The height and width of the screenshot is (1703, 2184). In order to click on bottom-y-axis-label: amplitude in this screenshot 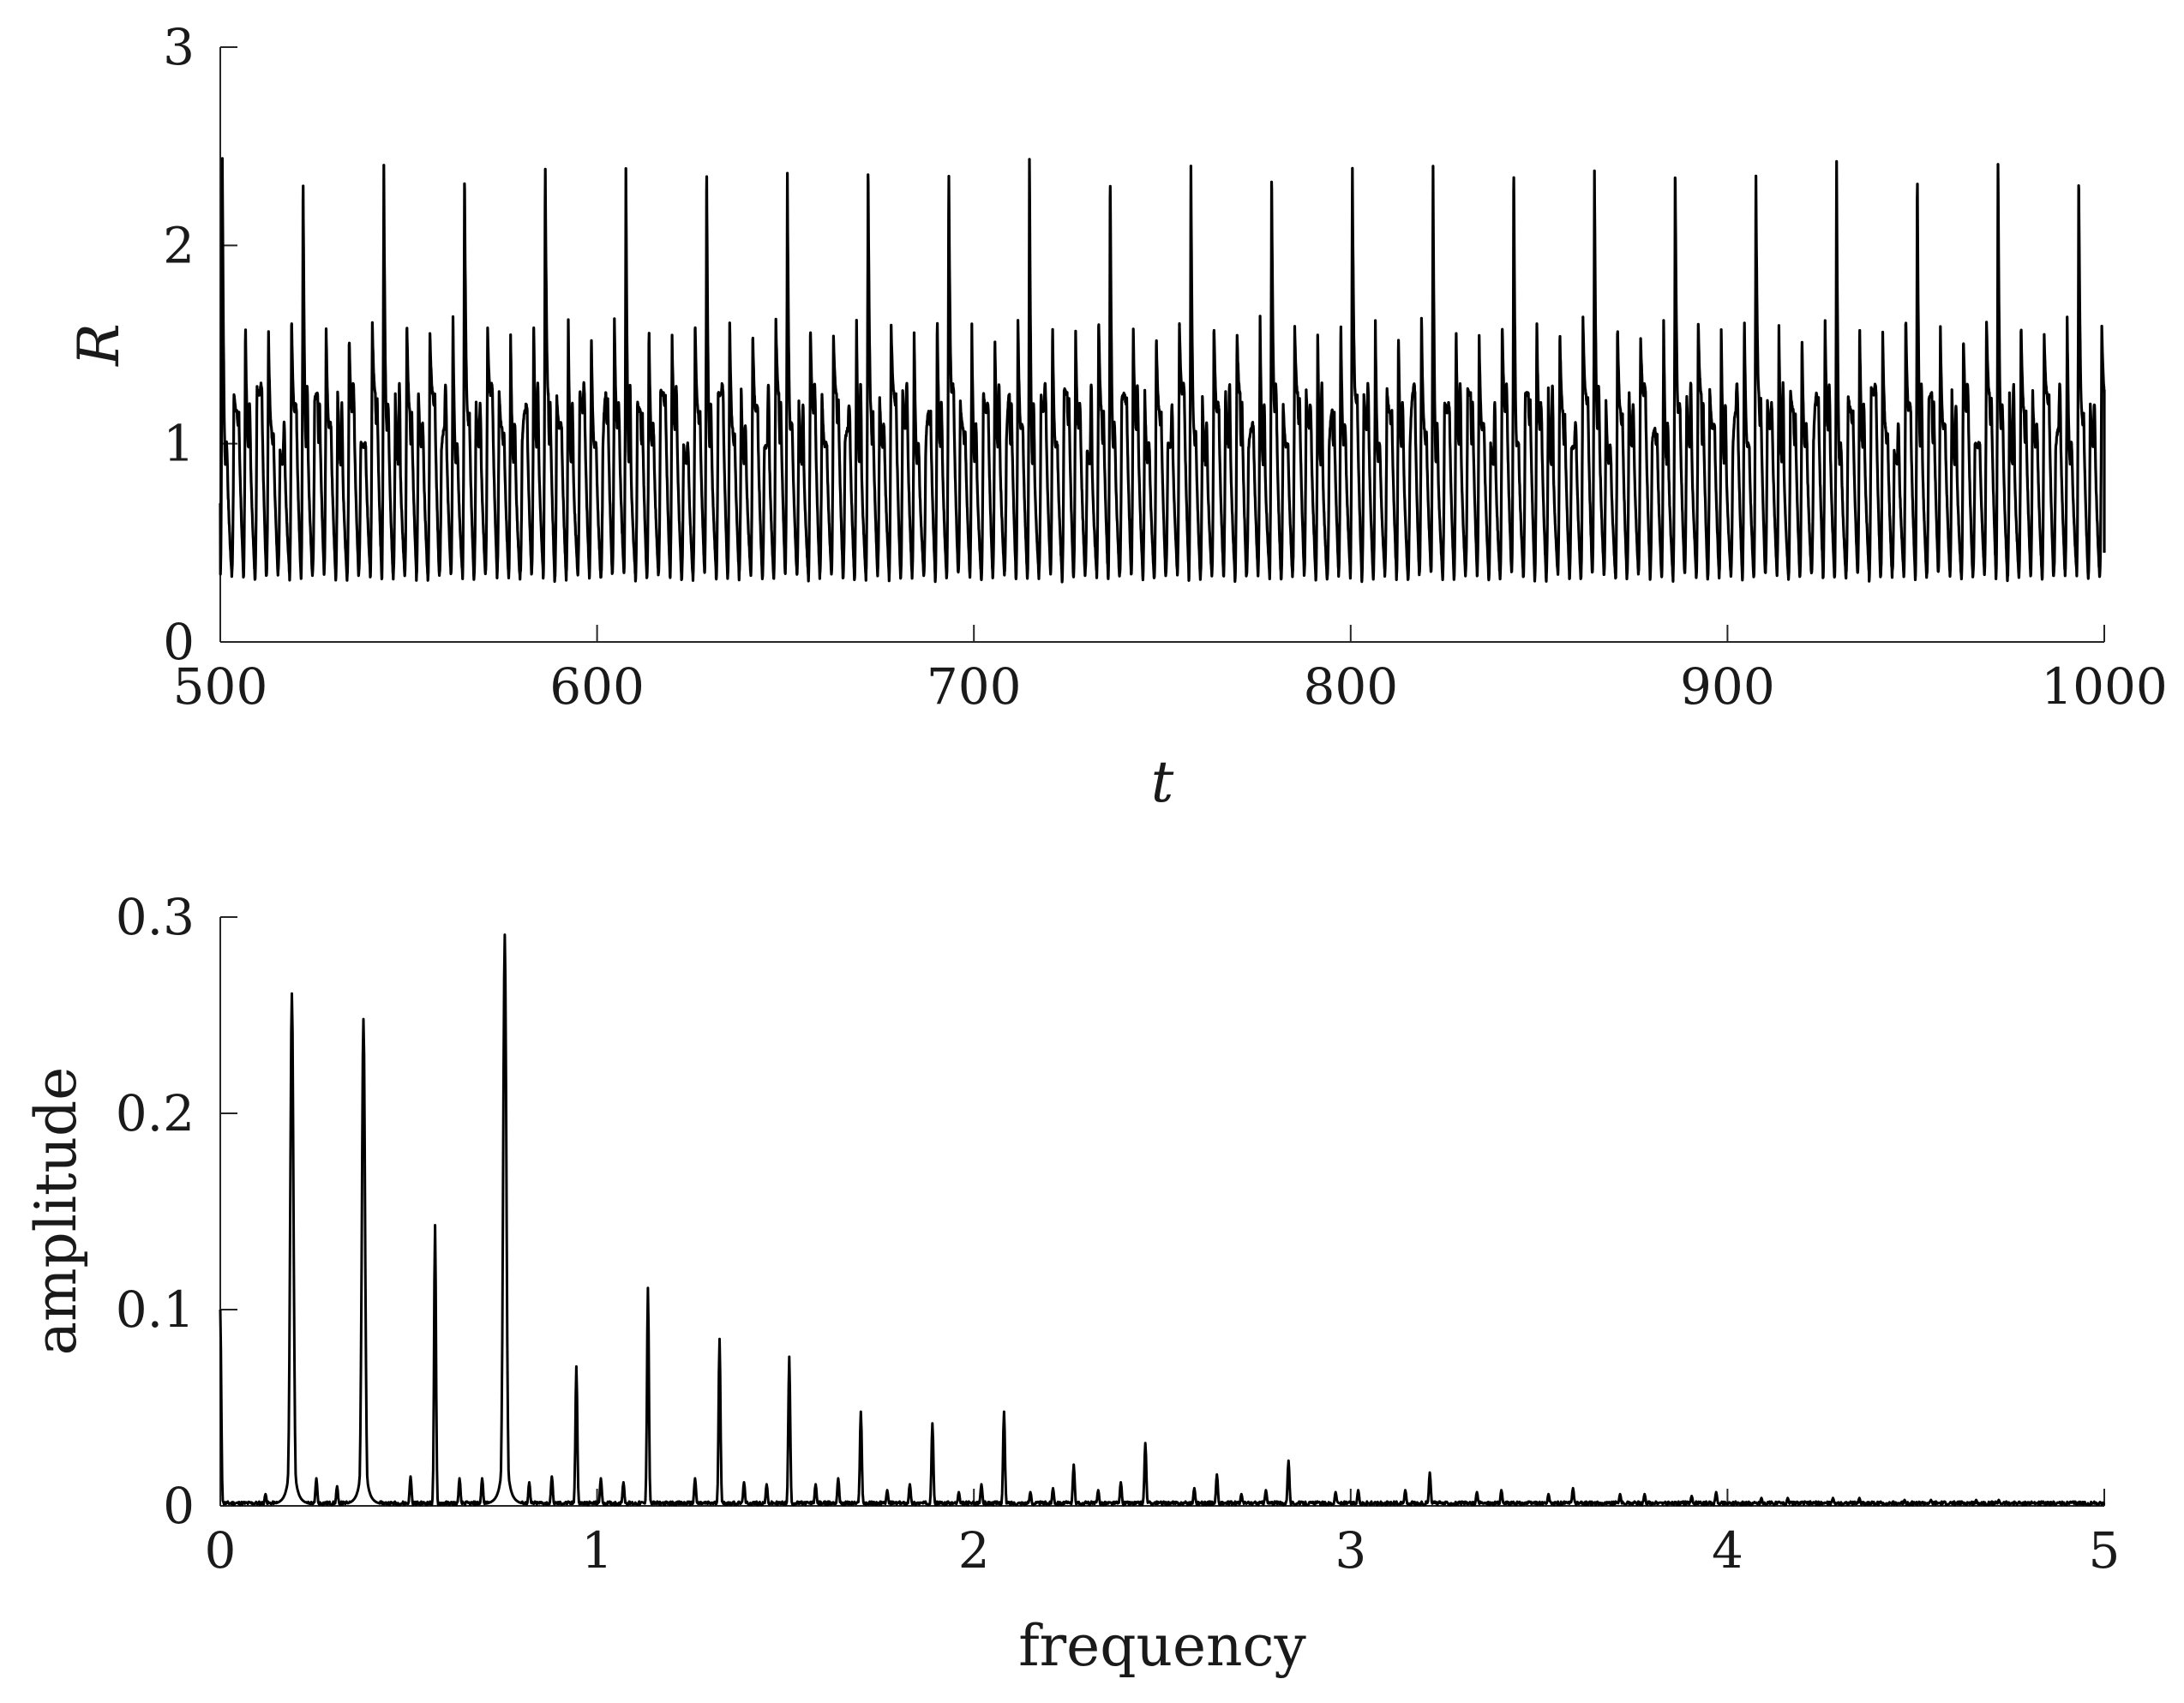, I will do `click(56, 1211)`.